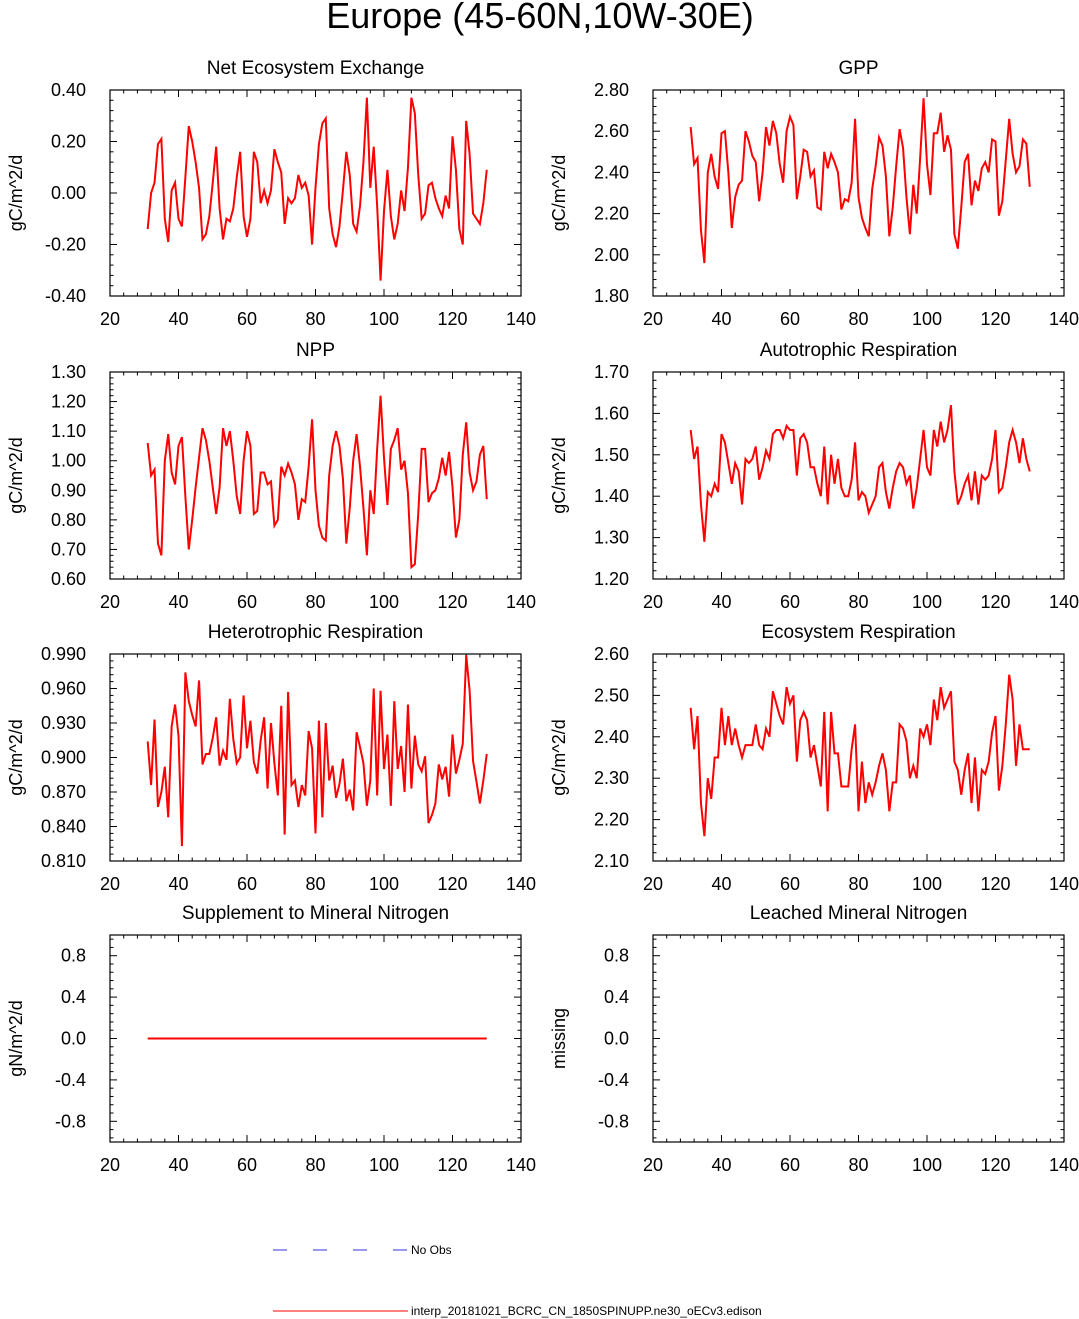 This screenshot has width=1079, height=1319. I want to click on y-tick-label: 1.00, so click(68, 461).